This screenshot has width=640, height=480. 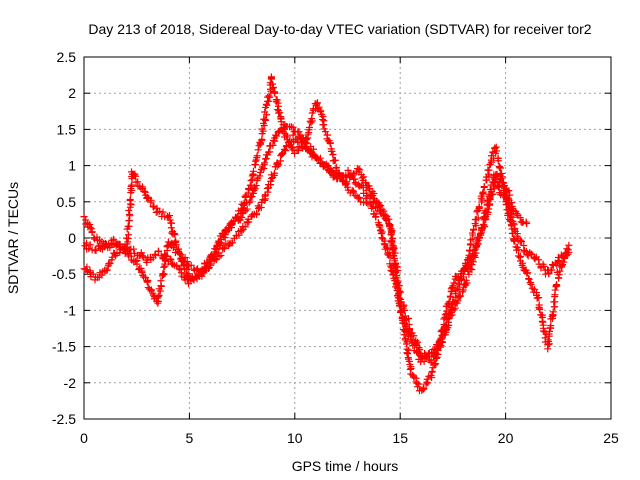 I want to click on y-tick-label: -1, so click(x=70, y=310).